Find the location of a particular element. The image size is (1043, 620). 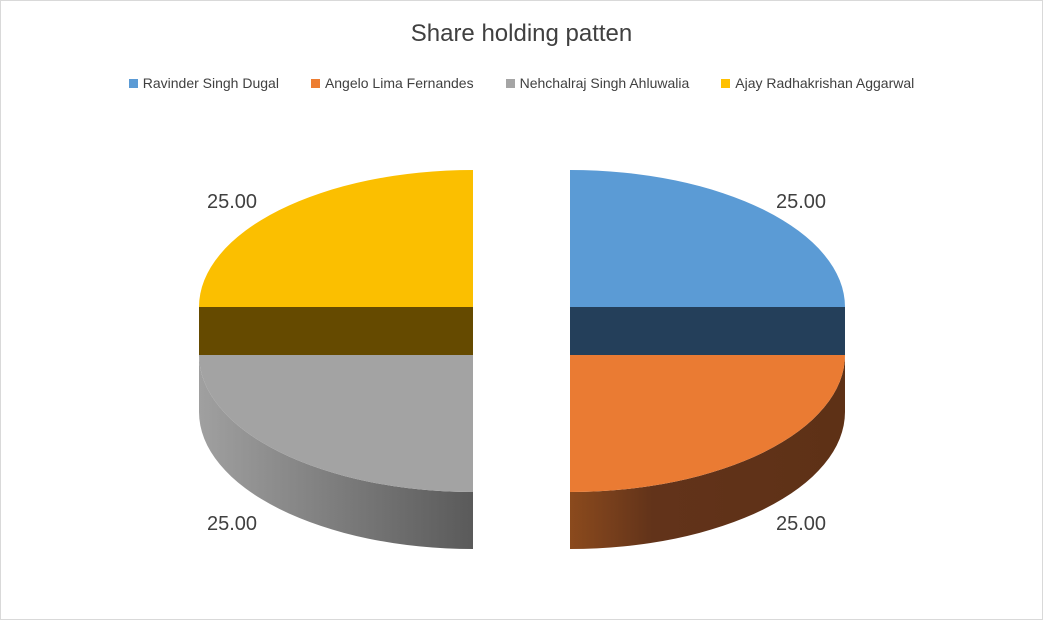

legend-label: Ajay Radhakrishan Aggarwal is located at coordinates (825, 83).